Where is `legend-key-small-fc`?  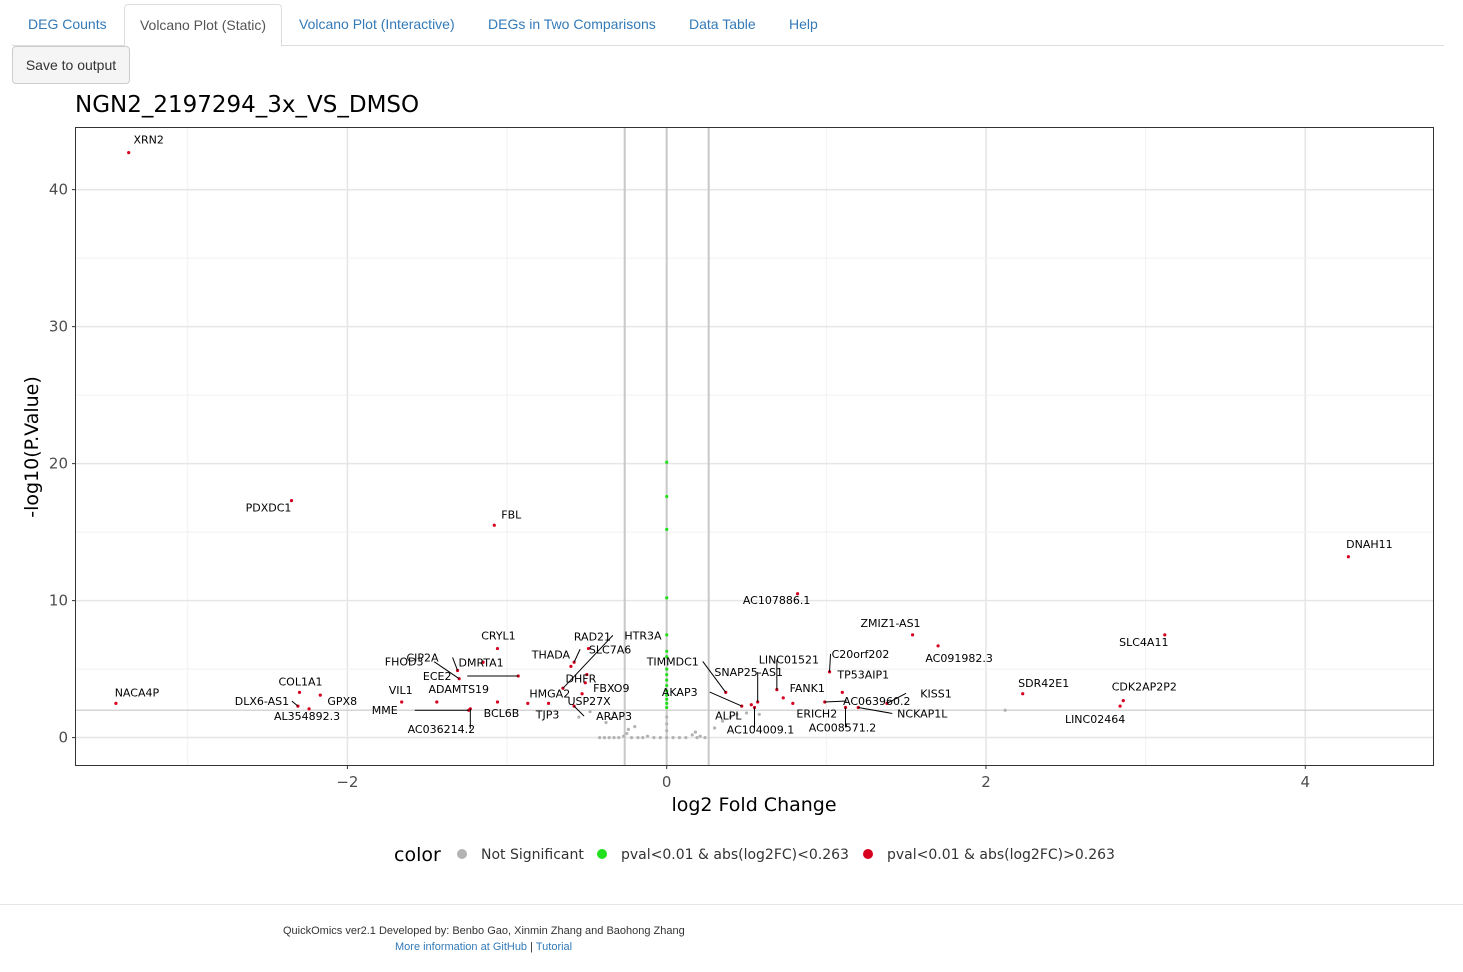
legend-key-small-fc is located at coordinates (602, 854).